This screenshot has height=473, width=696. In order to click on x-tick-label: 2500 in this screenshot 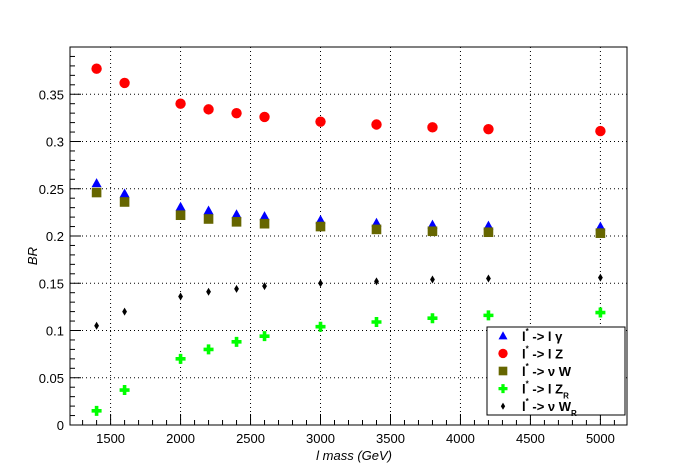, I will do `click(250, 438)`.